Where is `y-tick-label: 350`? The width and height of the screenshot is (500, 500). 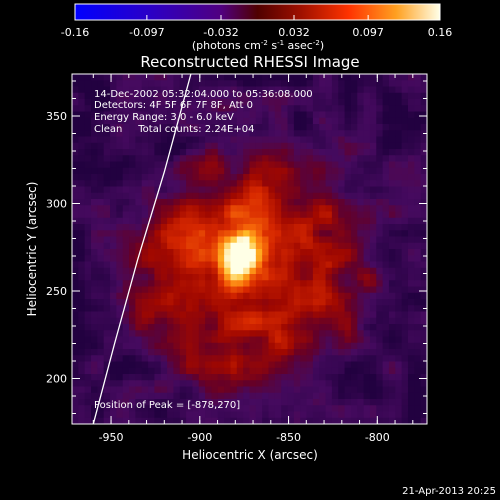 y-tick-label: 350 is located at coordinates (56, 116).